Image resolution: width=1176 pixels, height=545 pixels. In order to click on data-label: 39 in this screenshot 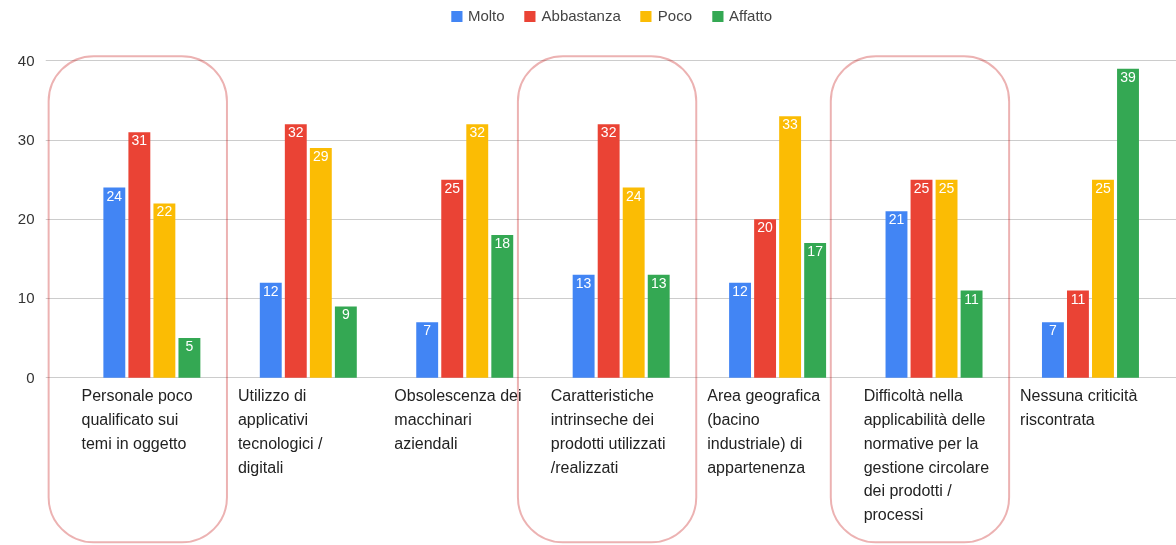, I will do `click(1128, 76)`.